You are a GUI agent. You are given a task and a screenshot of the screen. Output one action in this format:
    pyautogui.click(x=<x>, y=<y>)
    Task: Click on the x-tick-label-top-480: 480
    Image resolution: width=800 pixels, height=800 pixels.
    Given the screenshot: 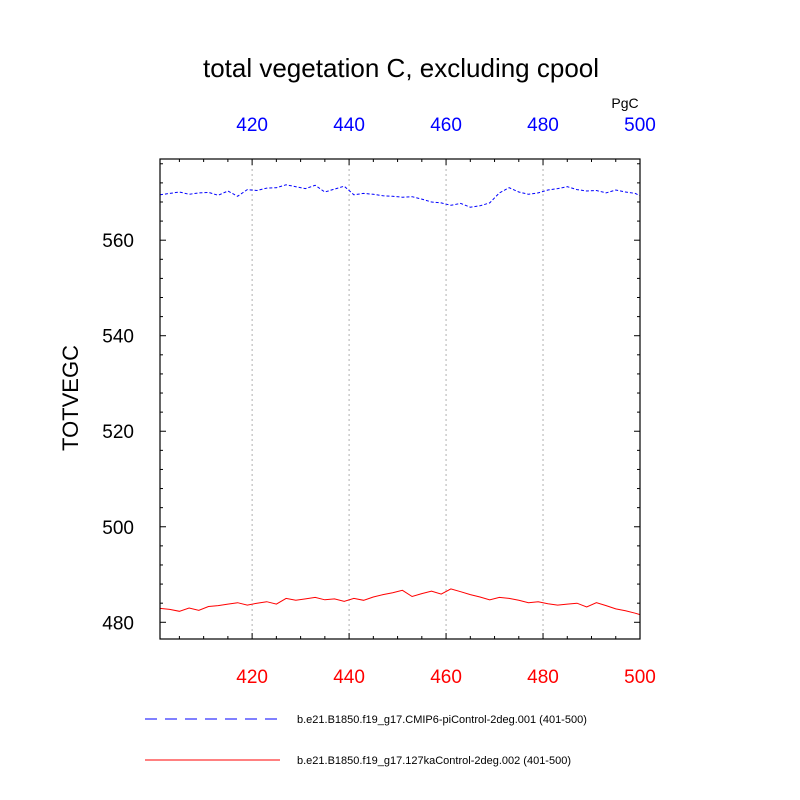 What is the action you would take?
    pyautogui.click(x=543, y=125)
    